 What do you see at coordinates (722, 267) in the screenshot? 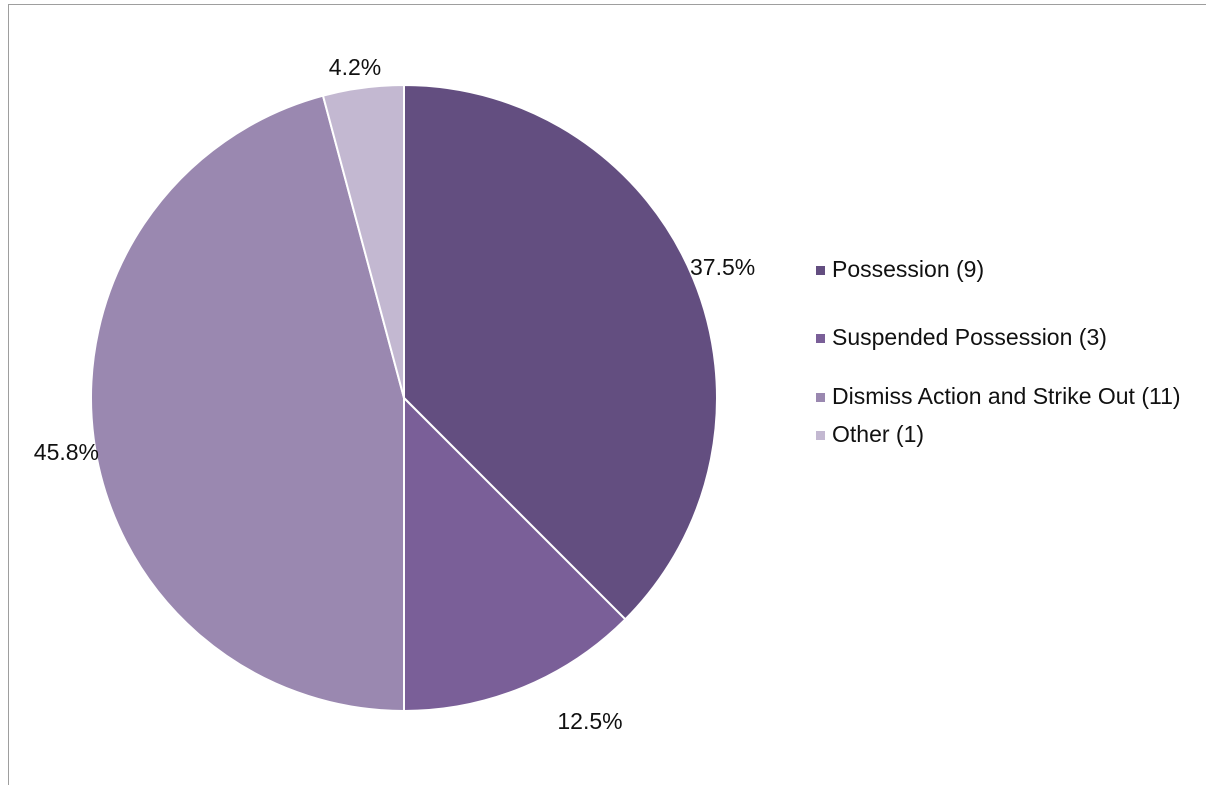
I see `data-label-possession: 37.5%` at bounding box center [722, 267].